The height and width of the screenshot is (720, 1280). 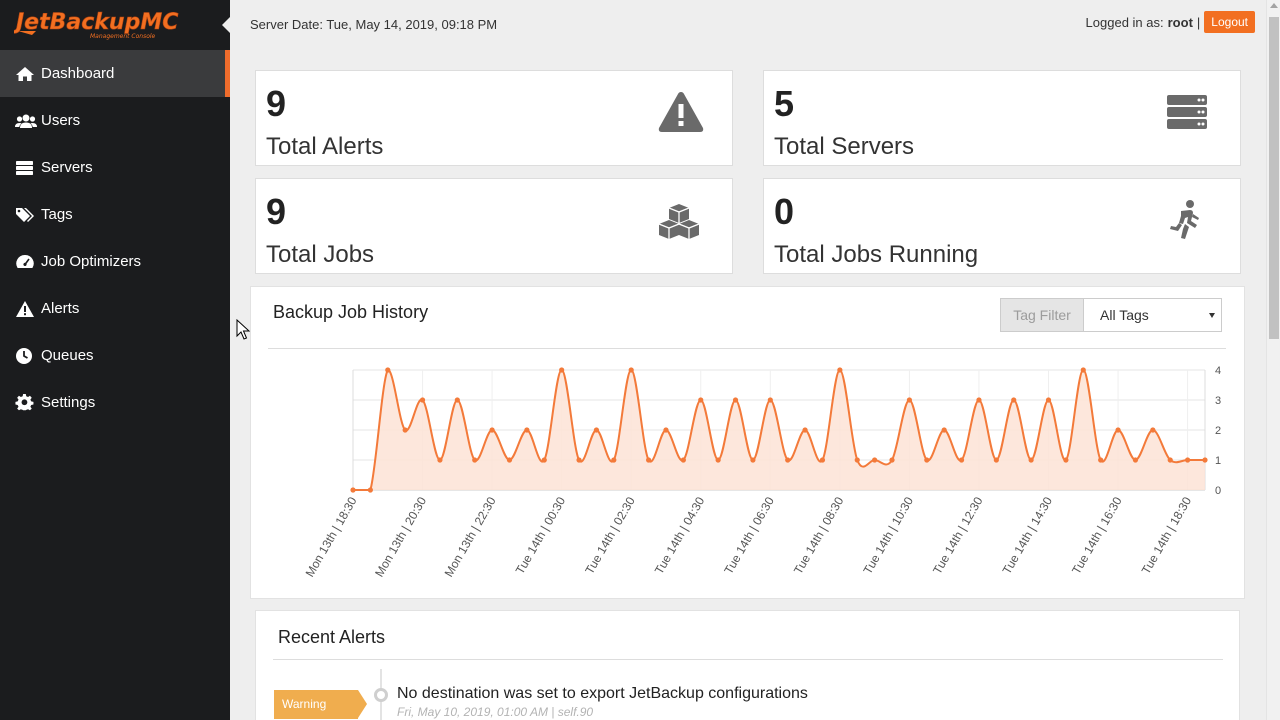 I want to click on recent-alerts-divider, so click(x=748, y=659).